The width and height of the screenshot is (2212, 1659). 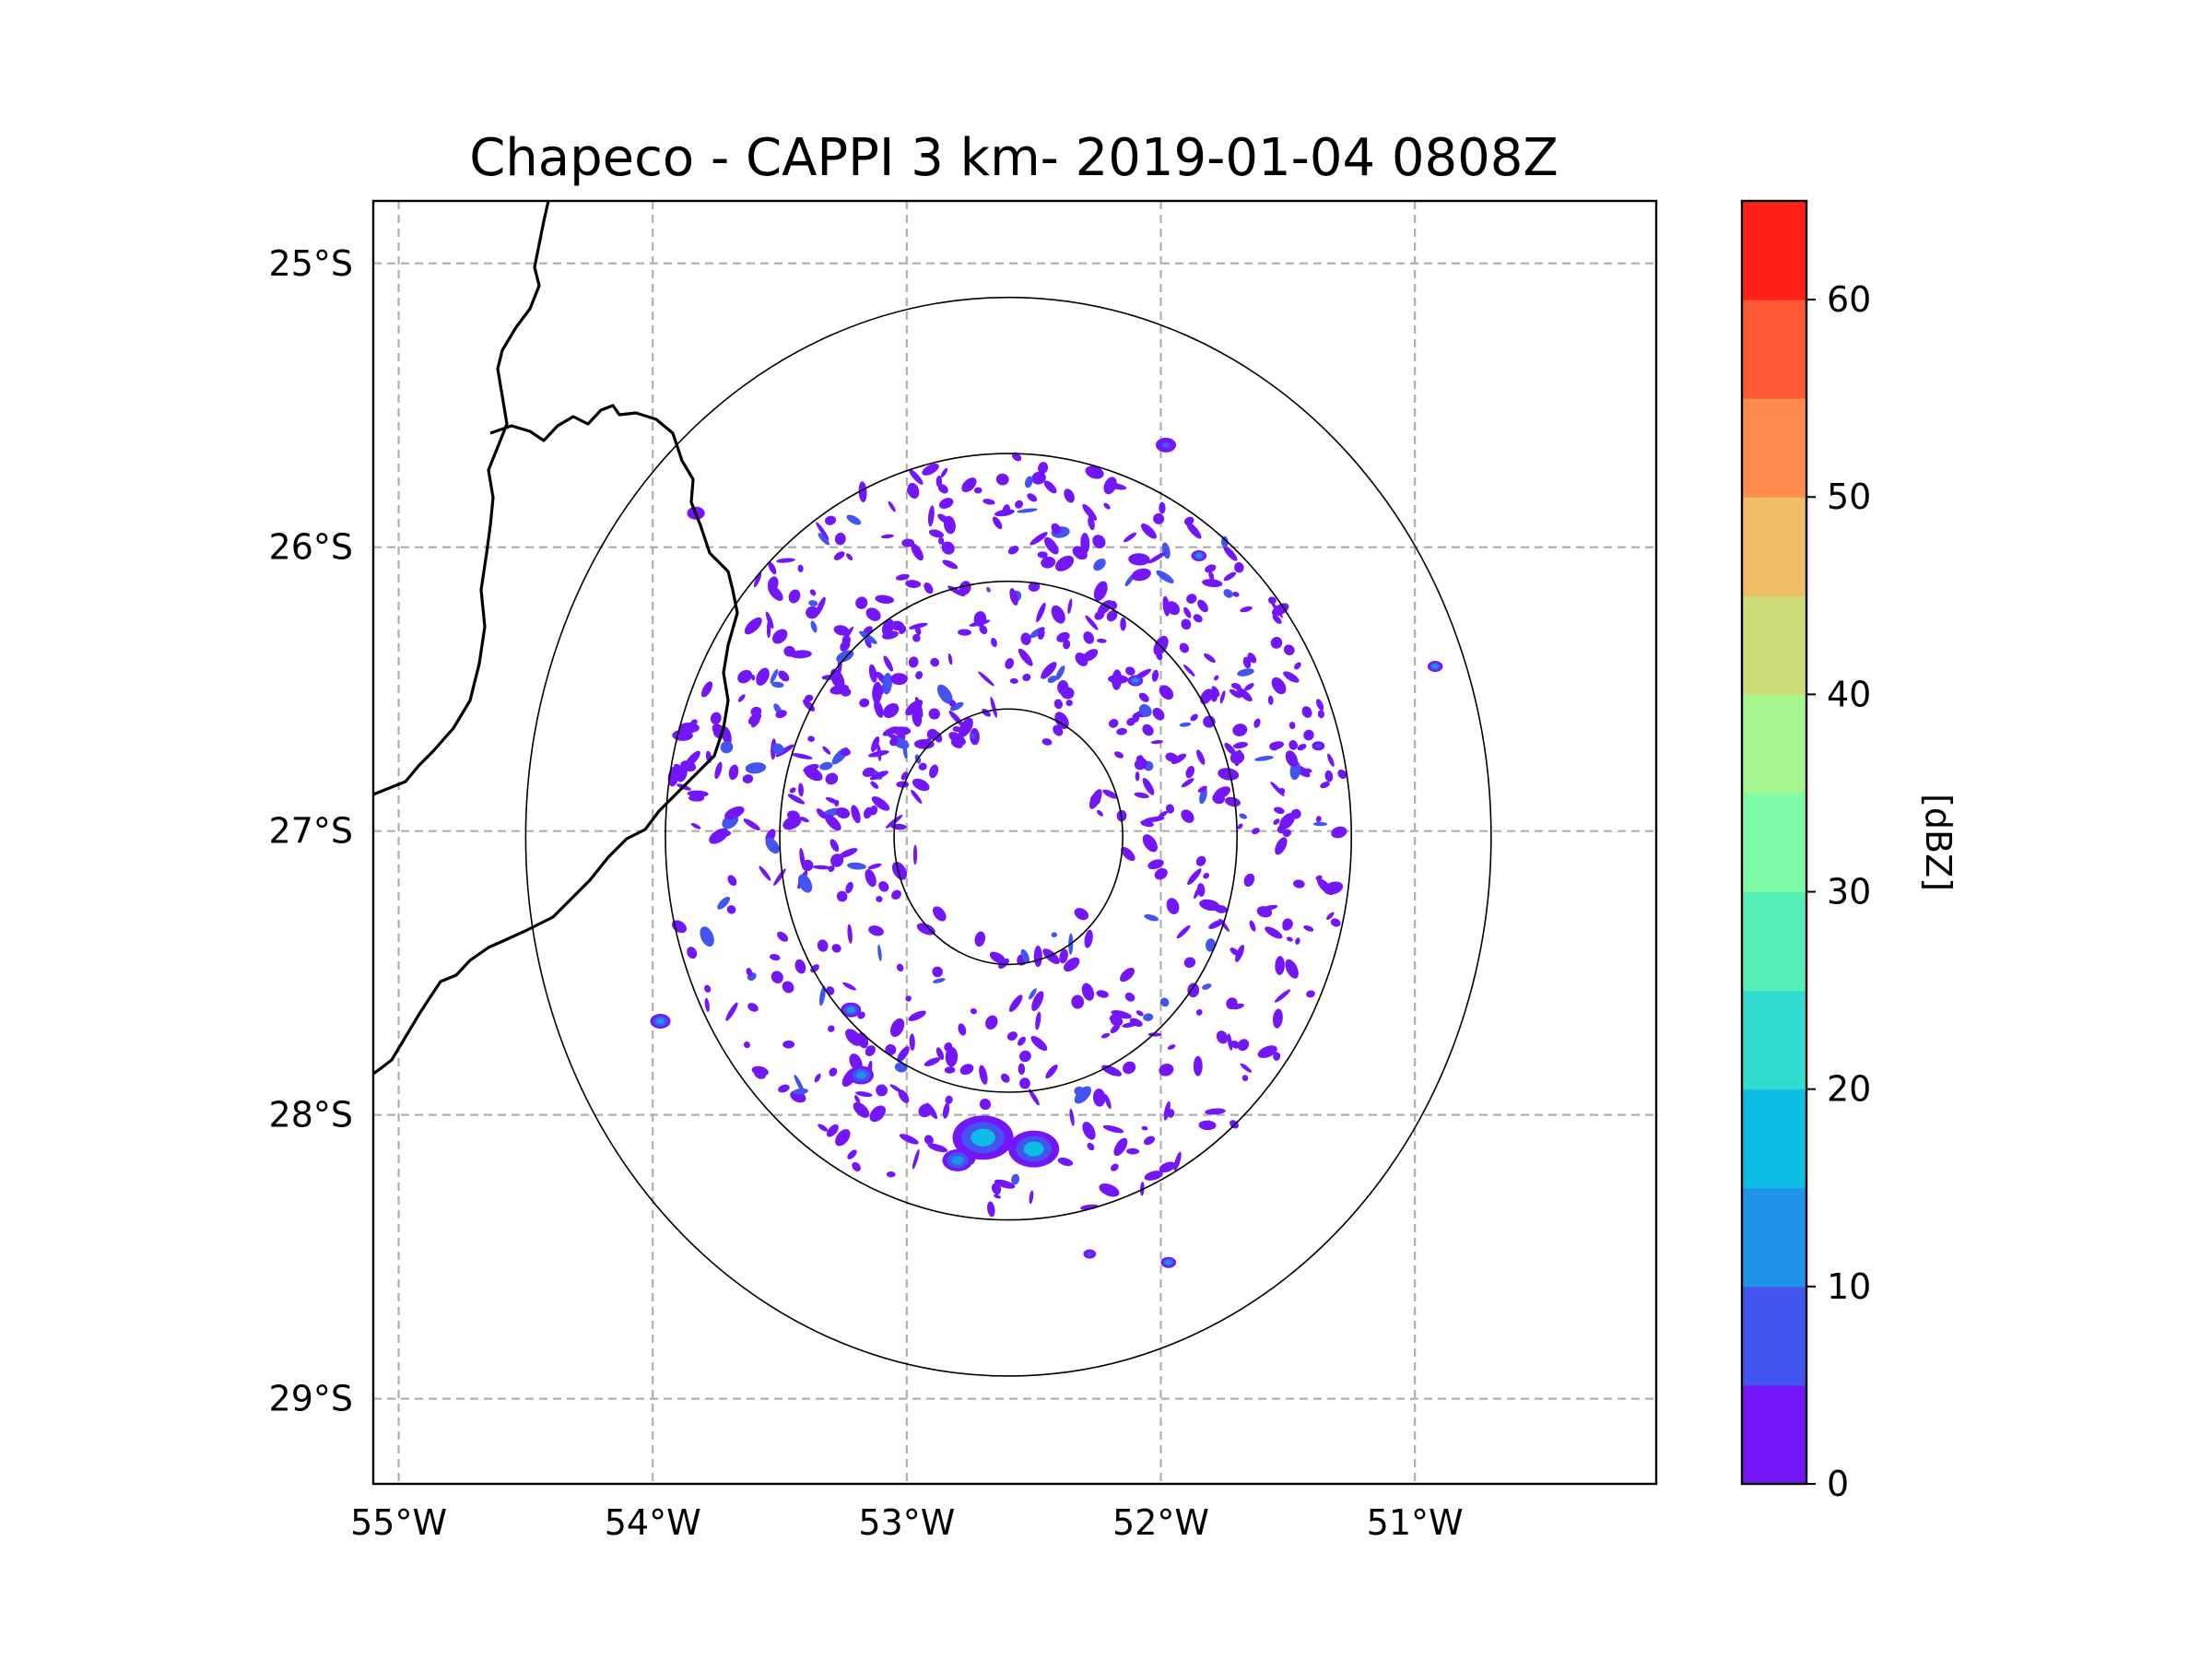 What do you see at coordinates (1938, 842) in the screenshot?
I see `colorbar-label: [dBZ]` at bounding box center [1938, 842].